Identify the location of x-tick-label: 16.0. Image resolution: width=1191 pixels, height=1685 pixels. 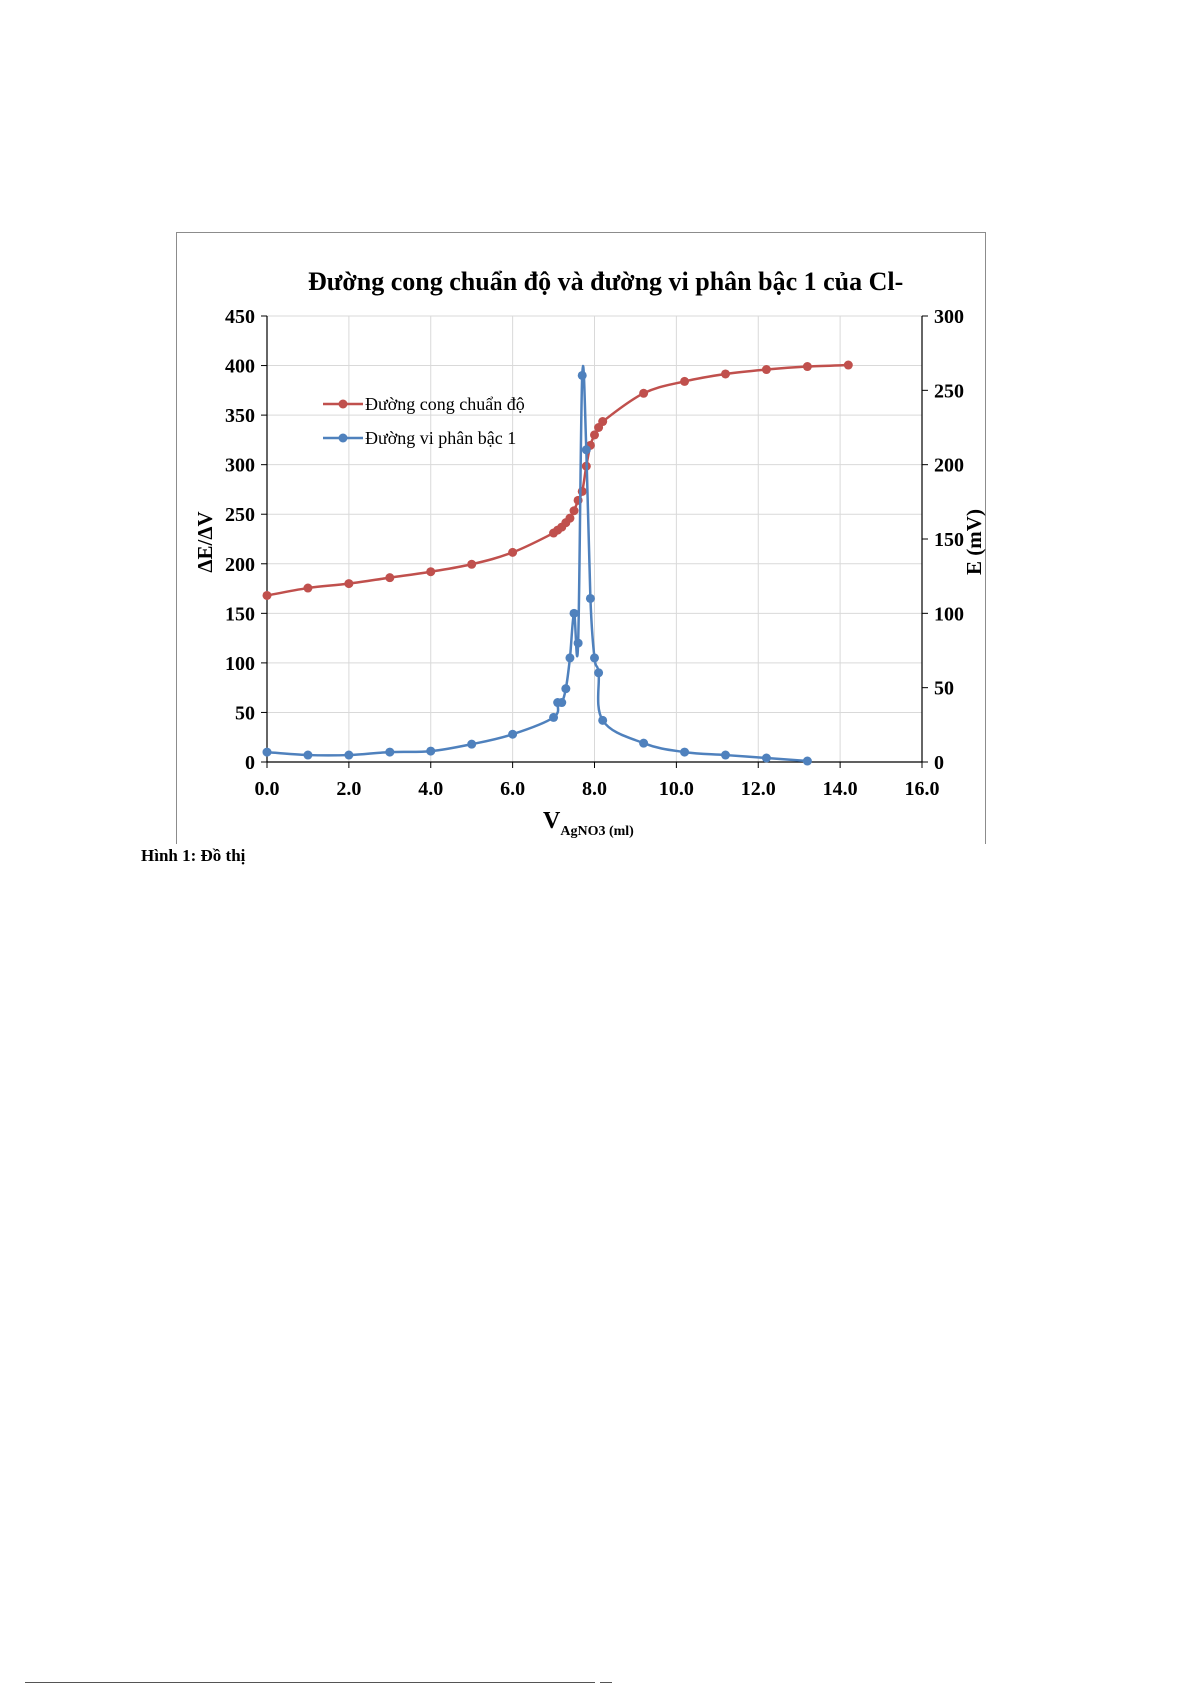
(922, 789).